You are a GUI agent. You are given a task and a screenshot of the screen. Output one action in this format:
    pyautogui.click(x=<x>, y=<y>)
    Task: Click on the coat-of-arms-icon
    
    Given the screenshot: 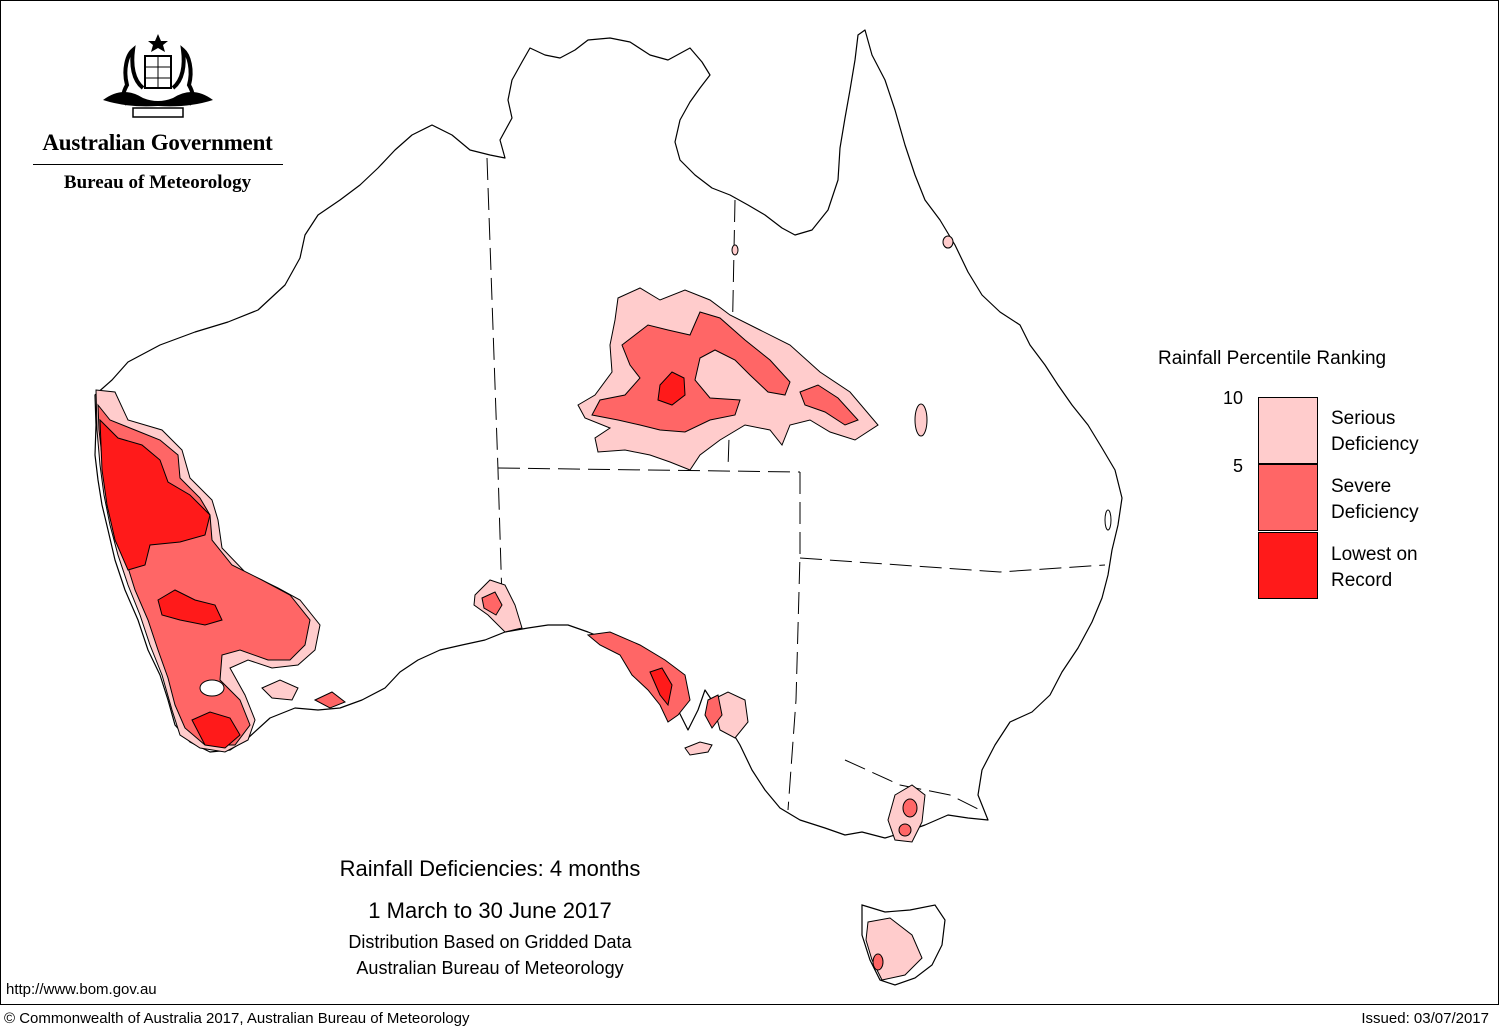 What is the action you would take?
    pyautogui.click(x=157, y=76)
    